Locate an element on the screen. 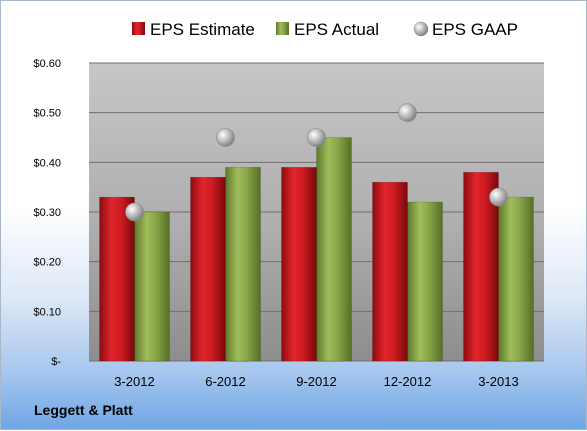 This screenshot has width=587, height=431. legend: EPS Estimate EPS Actual EPS GAAP is located at coordinates (325, 29).